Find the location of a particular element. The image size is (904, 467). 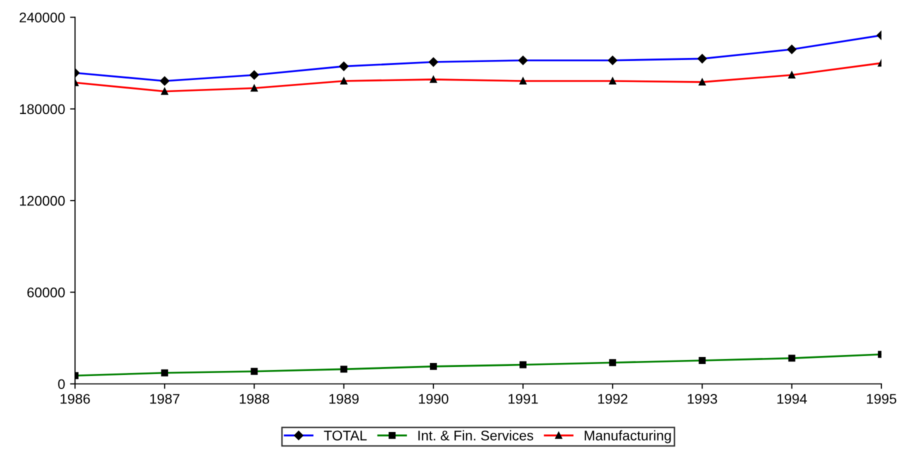

y-tick-label: 60000 is located at coordinates (46, 293).